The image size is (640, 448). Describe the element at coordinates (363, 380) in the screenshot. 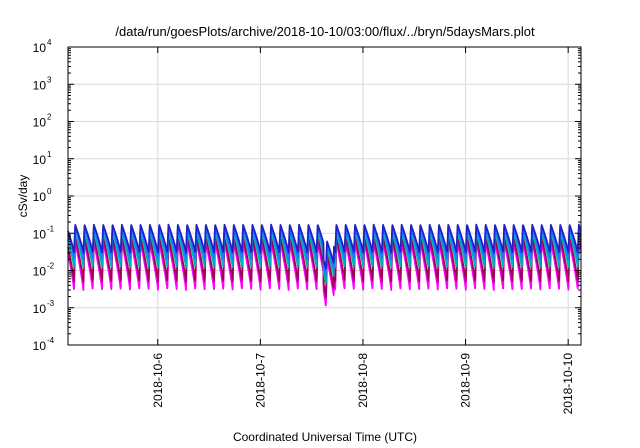

I see `x-tick-label: 2018-10-8` at that location.